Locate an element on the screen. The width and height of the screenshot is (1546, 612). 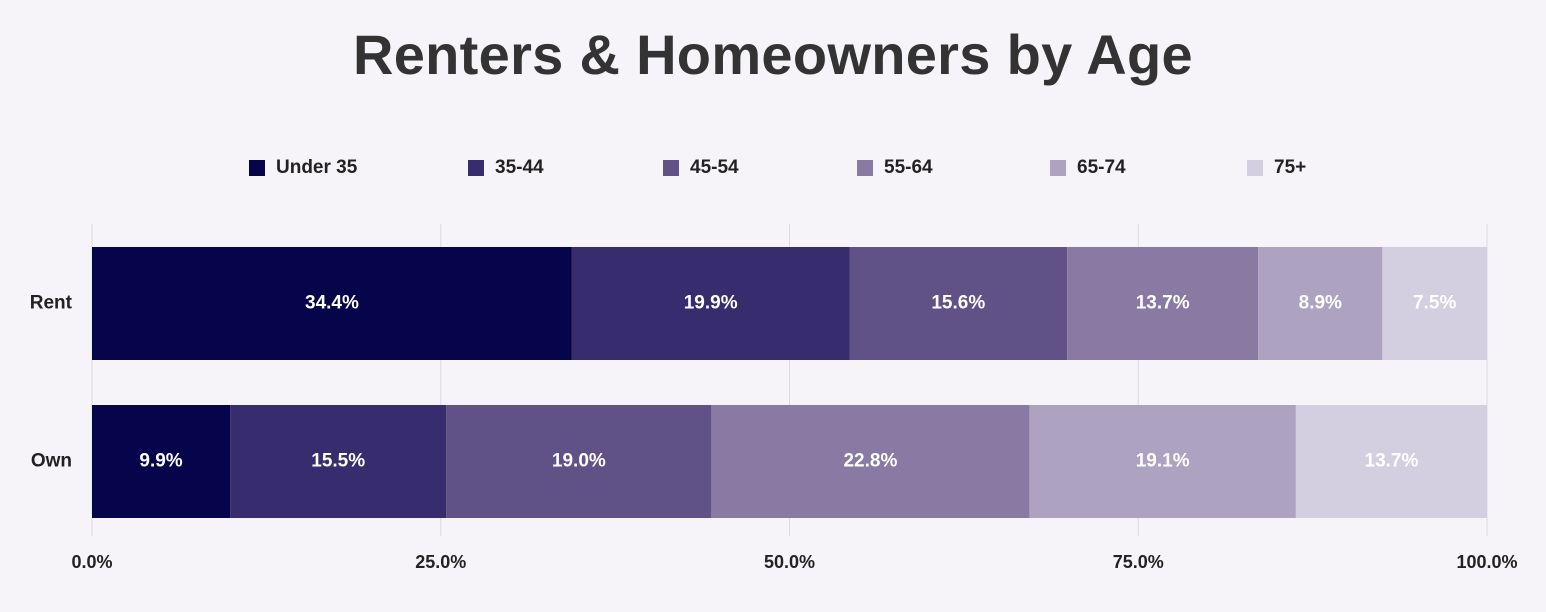
data-label: 15.6% is located at coordinates (958, 303).